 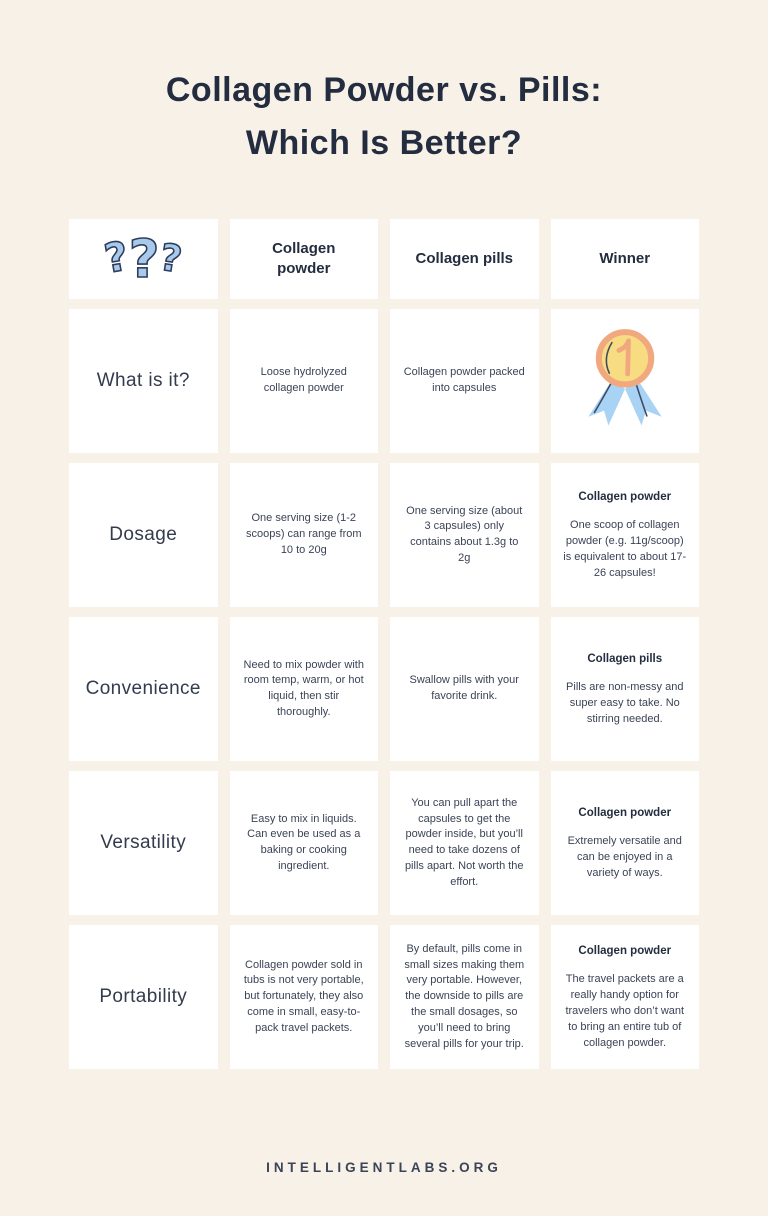 What do you see at coordinates (384, 90) in the screenshot?
I see `page-title-line-1: Collagen Powder vs. Pills:` at bounding box center [384, 90].